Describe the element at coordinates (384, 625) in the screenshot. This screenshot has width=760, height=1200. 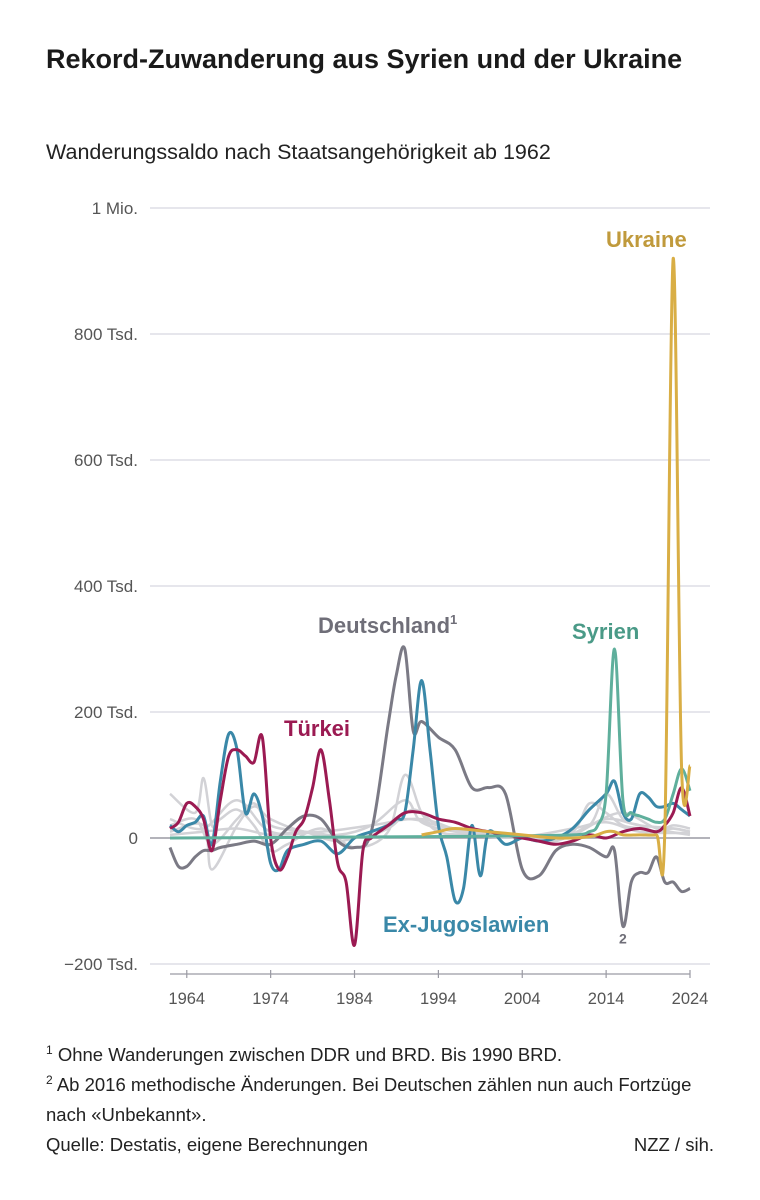
I see `label-deutschland-text: Deutschland` at that location.